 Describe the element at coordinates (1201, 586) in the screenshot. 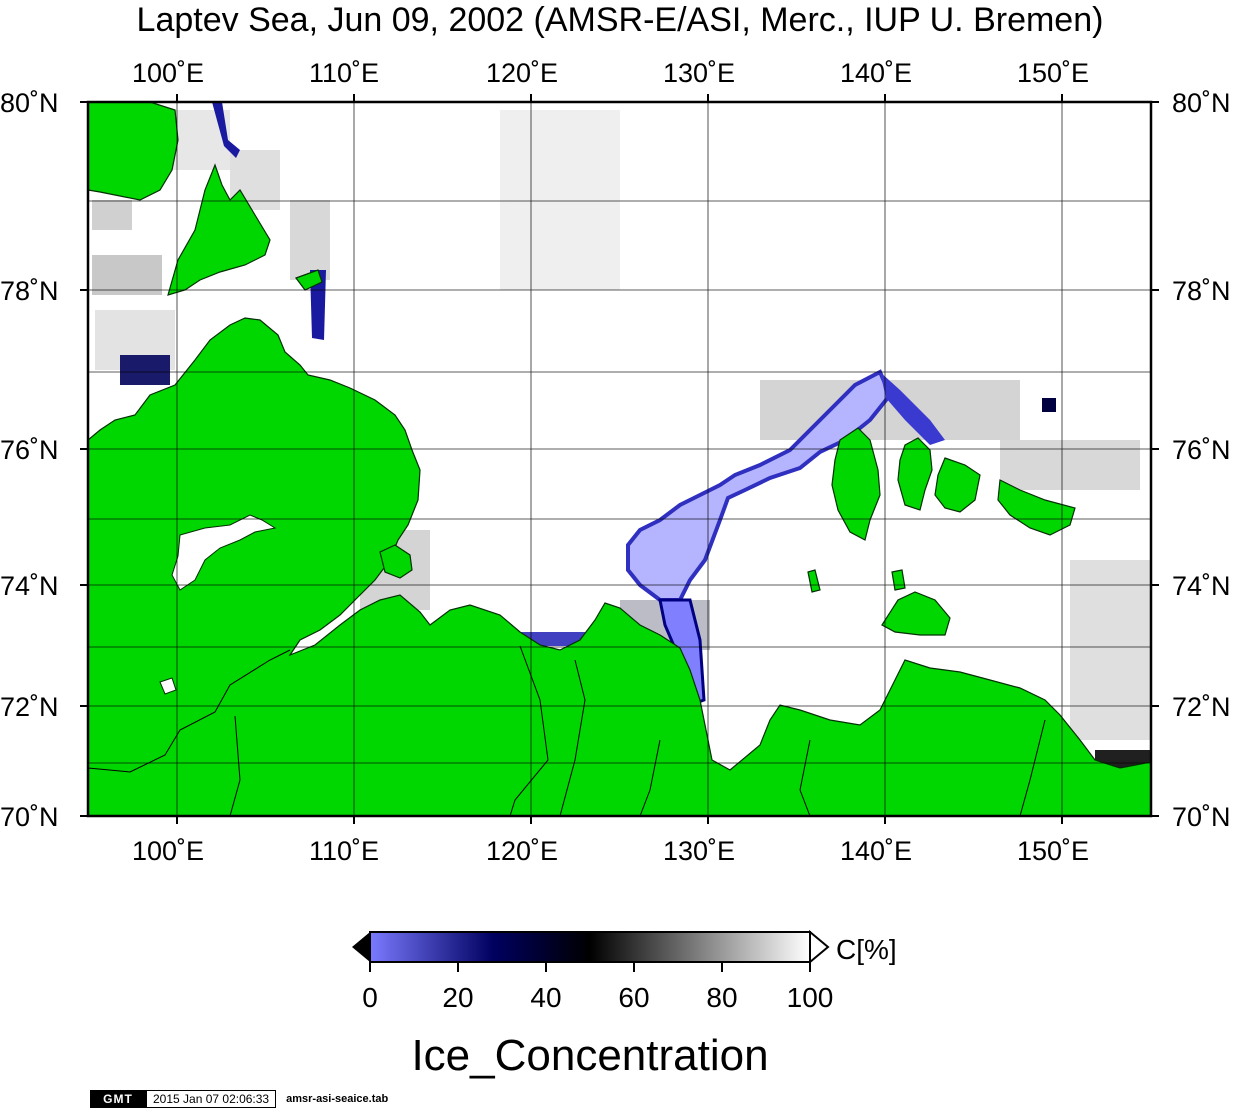

I see `lat-label-right-74: 74˚N` at that location.